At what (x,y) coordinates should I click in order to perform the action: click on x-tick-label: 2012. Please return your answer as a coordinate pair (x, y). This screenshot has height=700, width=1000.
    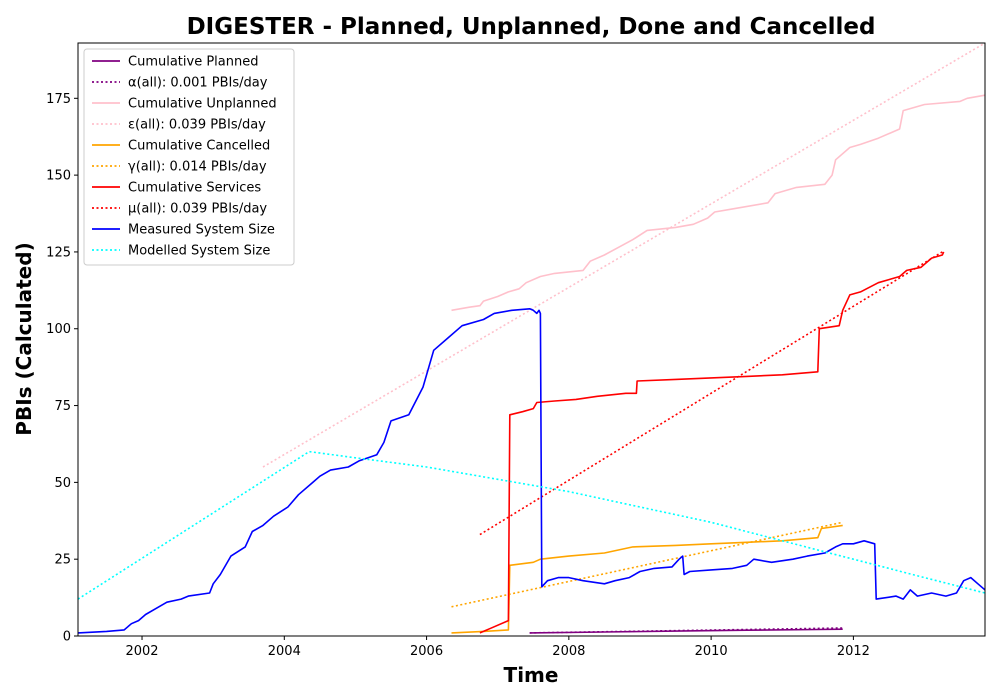
    Looking at the image, I should click on (853, 651).